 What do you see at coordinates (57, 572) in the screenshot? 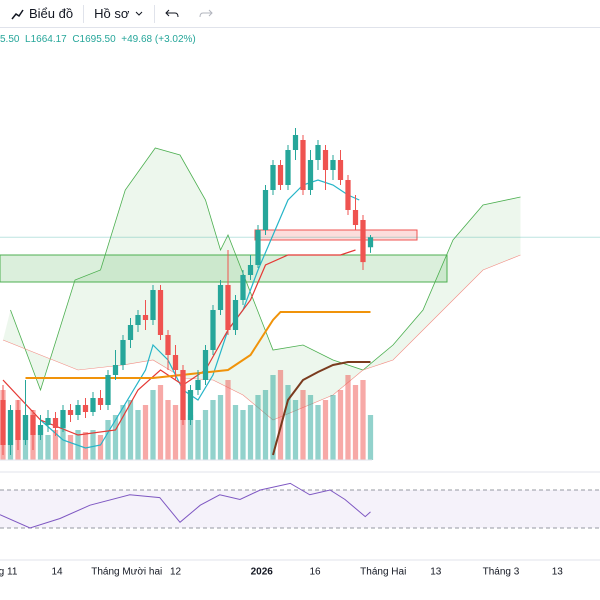
I see `x-tick-label: 14` at bounding box center [57, 572].